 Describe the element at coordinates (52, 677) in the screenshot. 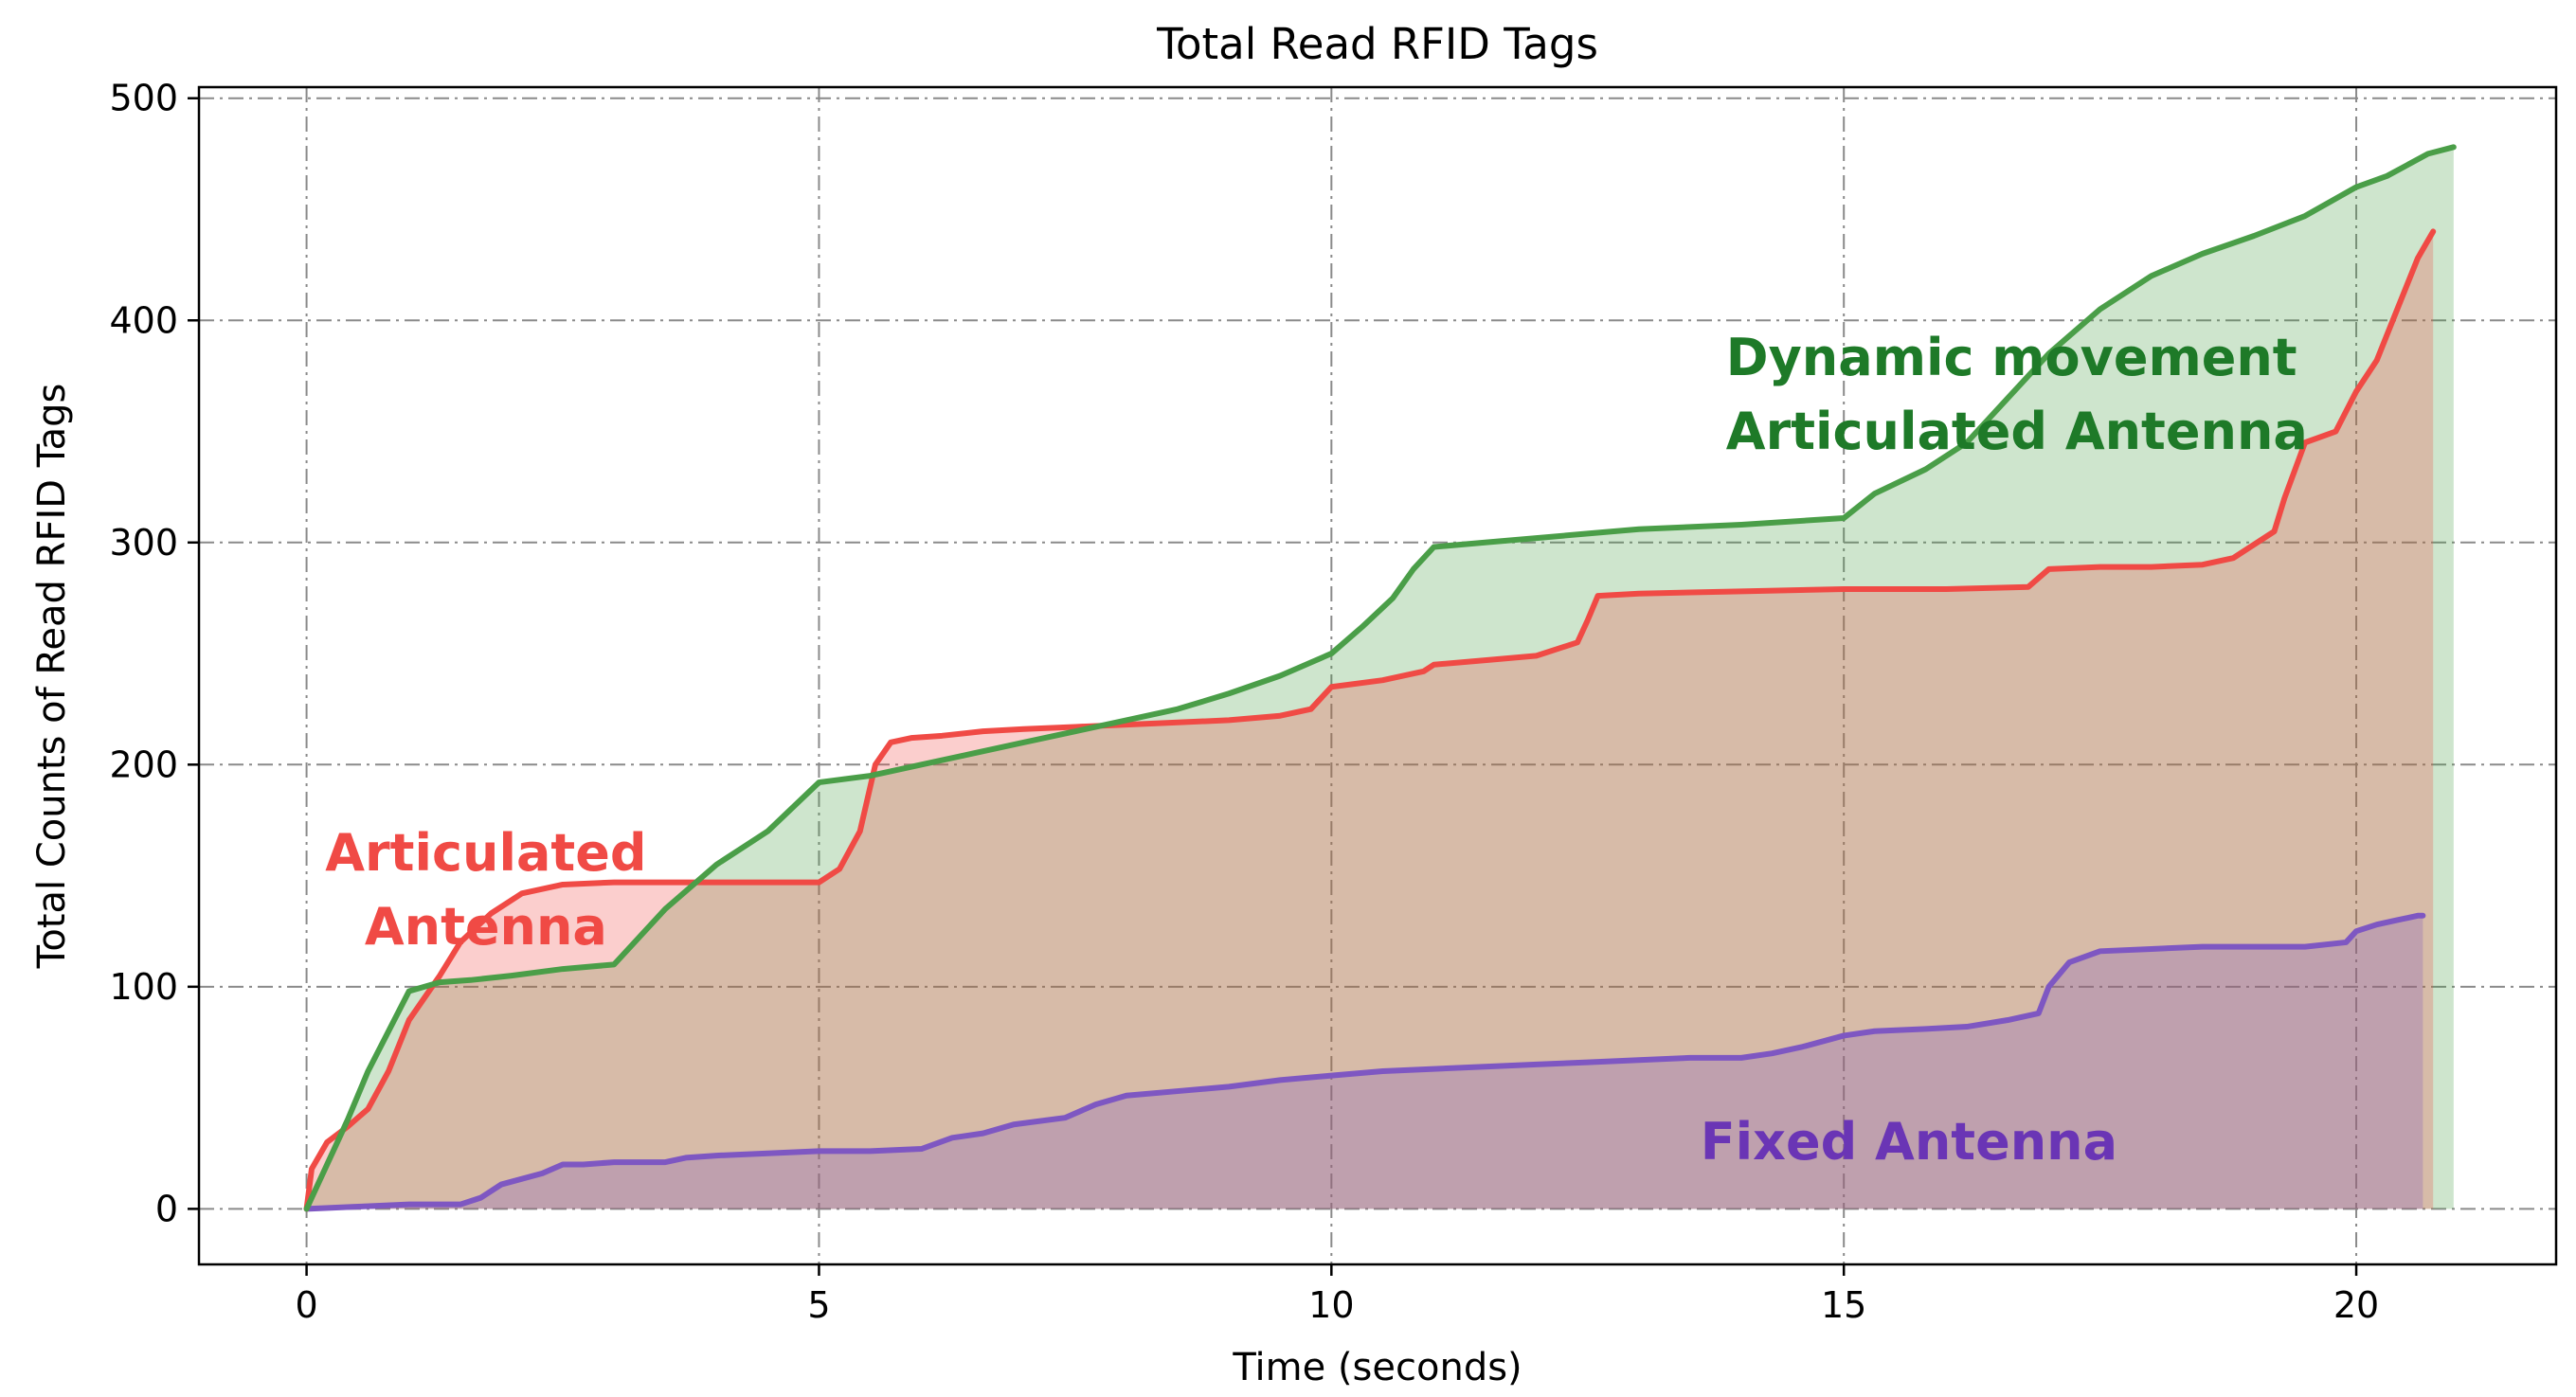

I see `y-axis-label: Total Counts of Read RFID Tags` at that location.